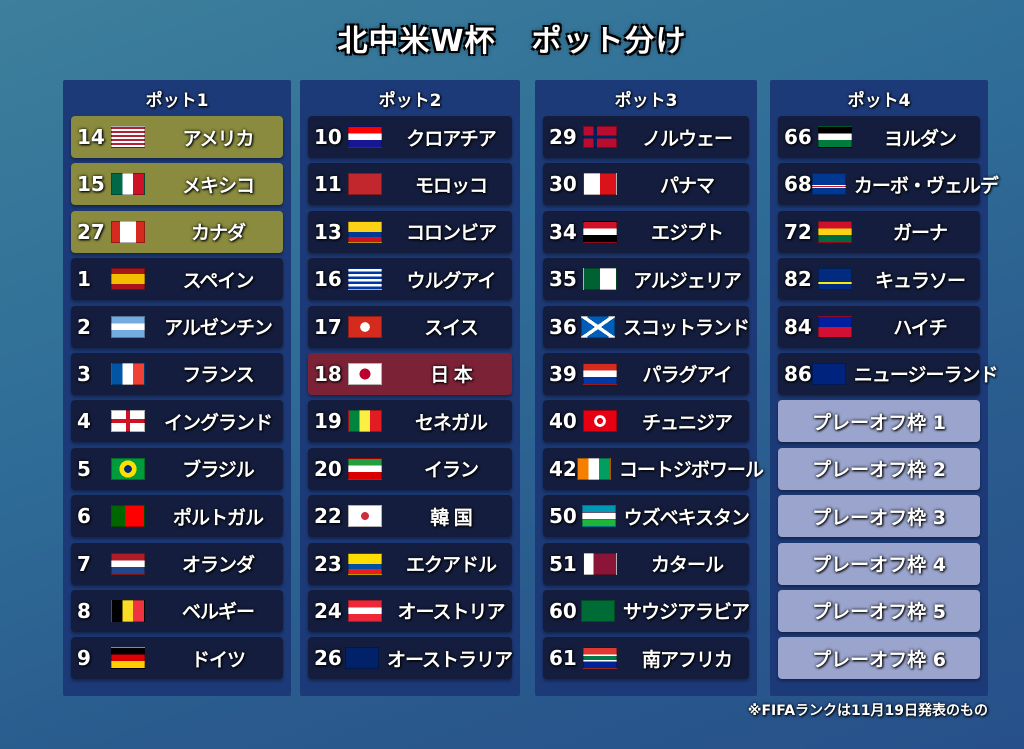 The width and height of the screenshot is (1024, 749). Describe the element at coordinates (365, 137) in the screenshot. I see `flag-cro-icon` at that location.